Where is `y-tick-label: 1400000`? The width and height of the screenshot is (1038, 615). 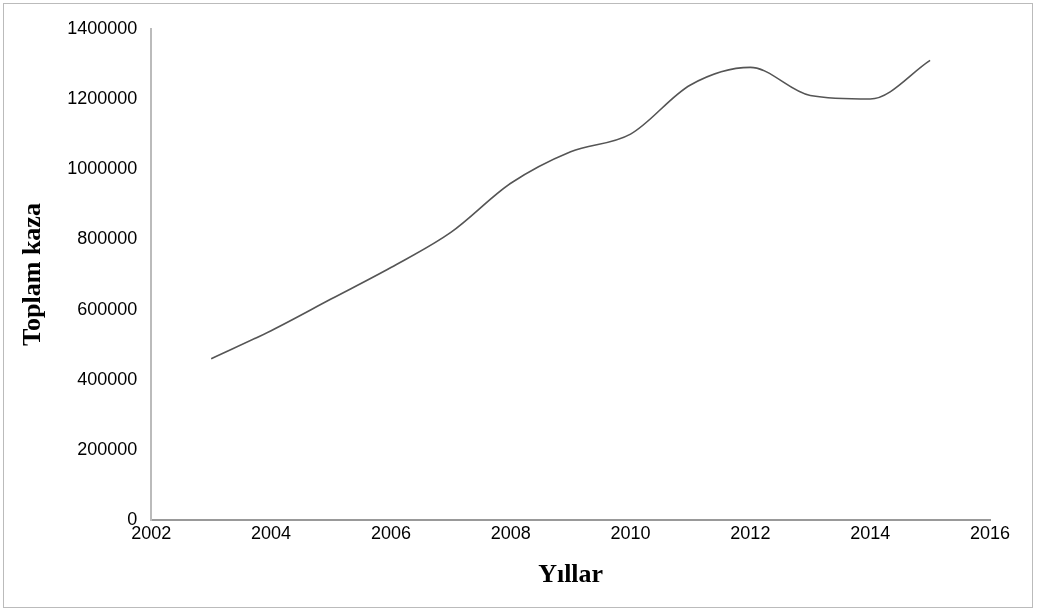 y-tick-label: 1400000 is located at coordinates (102, 27).